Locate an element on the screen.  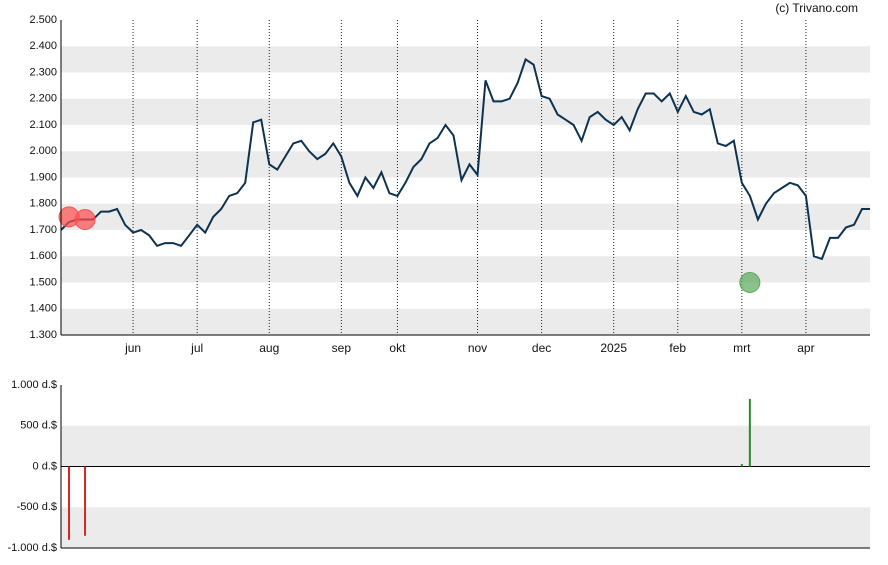
y-tick-label: 2.400 is located at coordinates (43, 46).